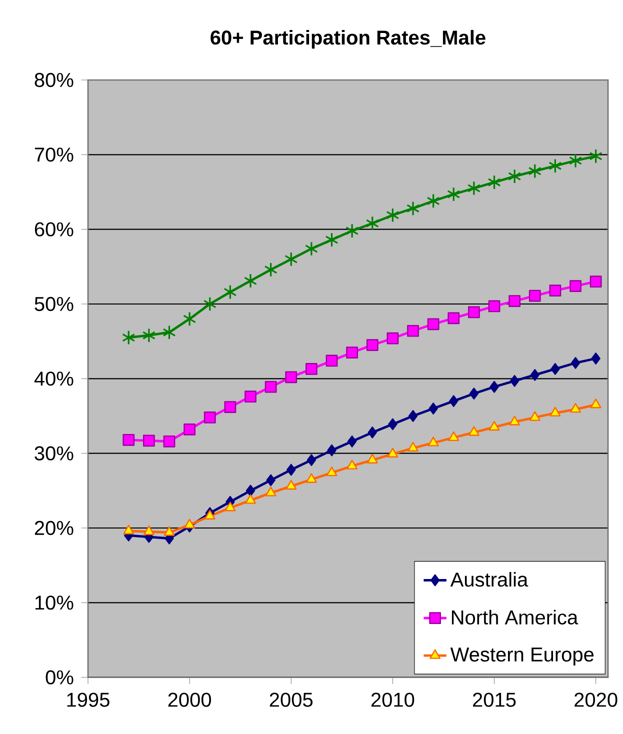  Describe the element at coordinates (60, 677) in the screenshot. I see `y-tick-label: 0%` at that location.